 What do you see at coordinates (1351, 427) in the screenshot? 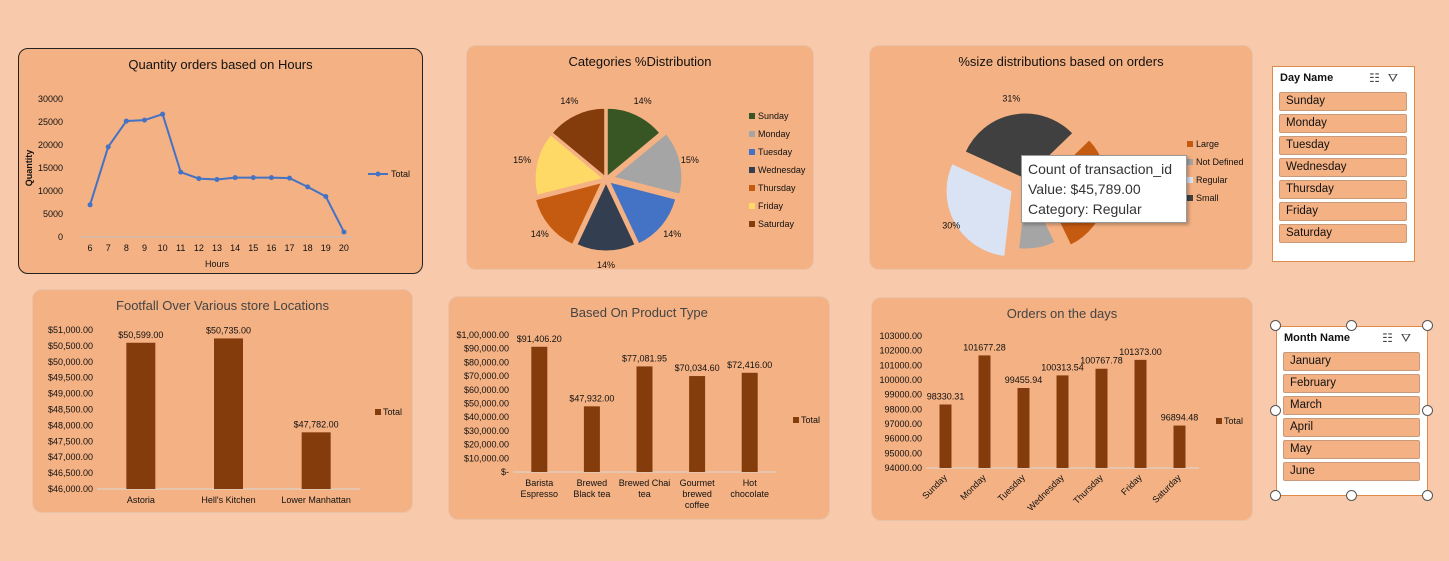
I see `month-slicer-item-april: April` at bounding box center [1351, 427].